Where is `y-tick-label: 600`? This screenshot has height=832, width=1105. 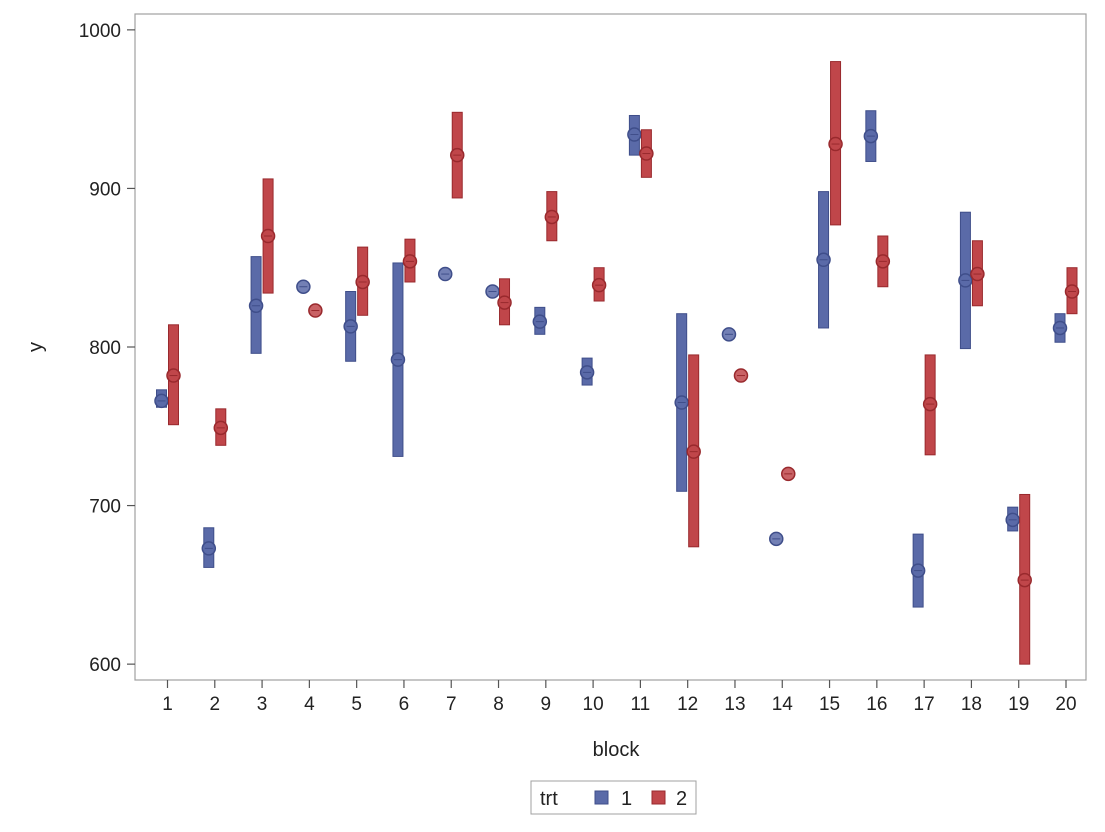
y-tick-label: 600 is located at coordinates (105, 665).